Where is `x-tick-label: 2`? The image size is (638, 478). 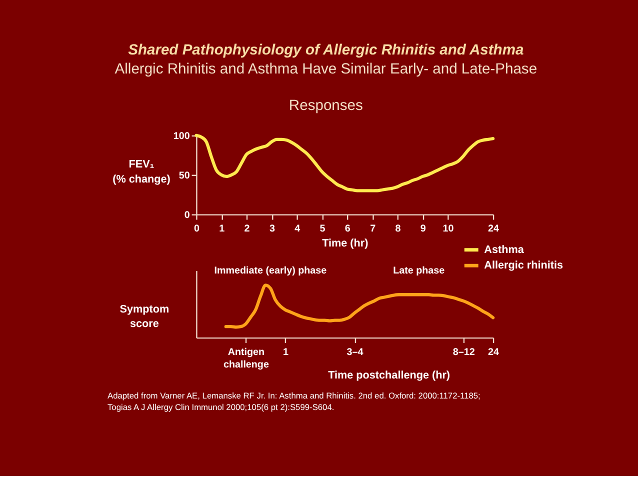 x-tick-label: 2 is located at coordinates (247, 229).